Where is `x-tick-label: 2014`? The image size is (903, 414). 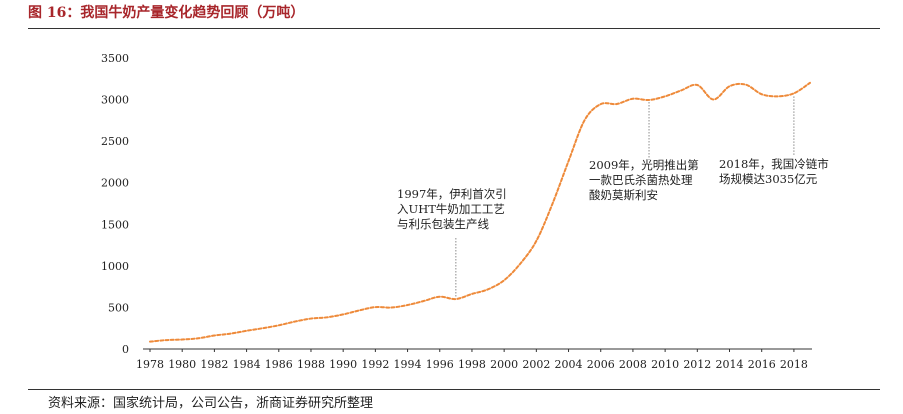 x-tick-label: 2014 is located at coordinates (730, 364).